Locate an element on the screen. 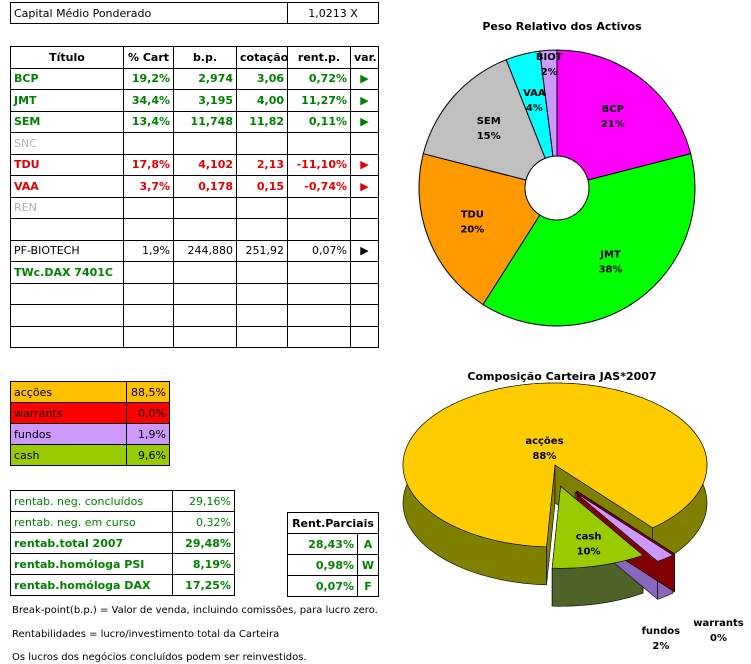 The image size is (751, 664). cell: cash is located at coordinates (68, 455).